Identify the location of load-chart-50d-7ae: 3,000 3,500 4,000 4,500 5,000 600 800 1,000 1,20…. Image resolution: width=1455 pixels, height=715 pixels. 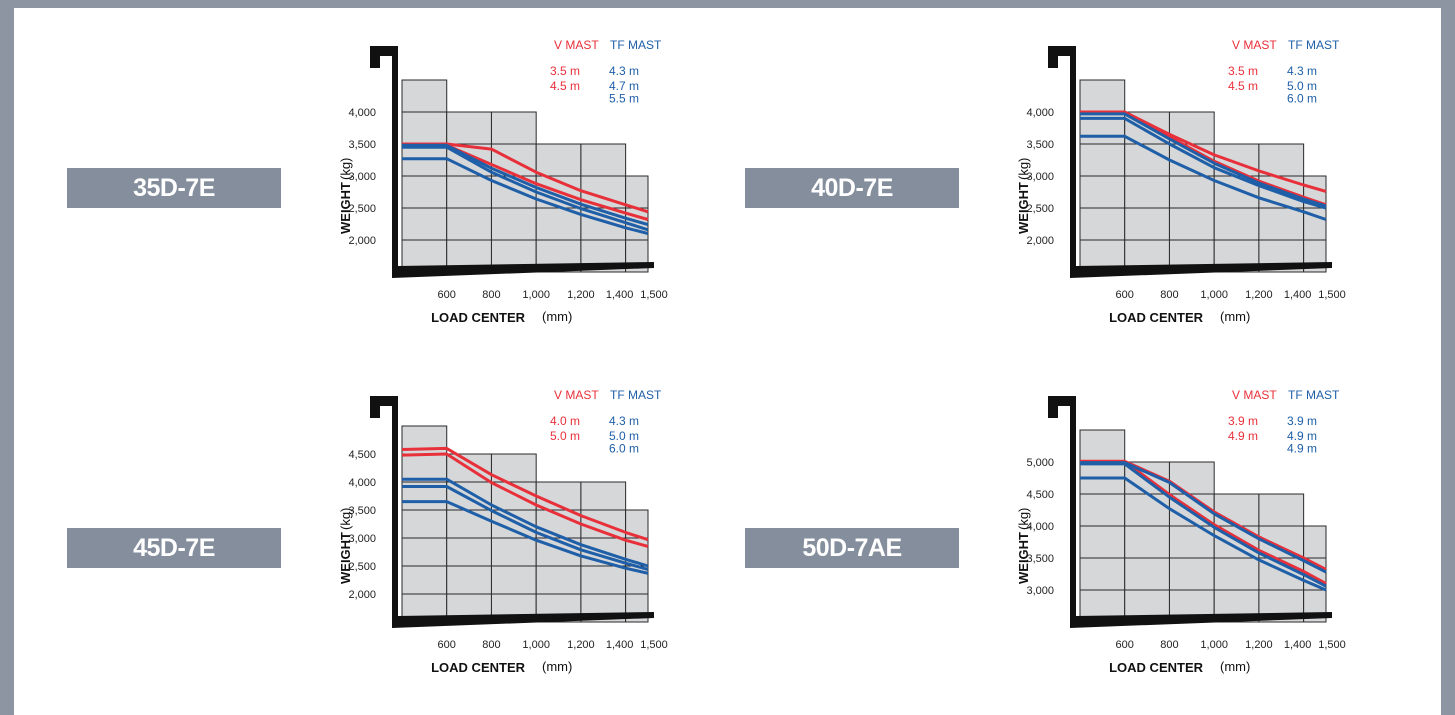
(1181, 531).